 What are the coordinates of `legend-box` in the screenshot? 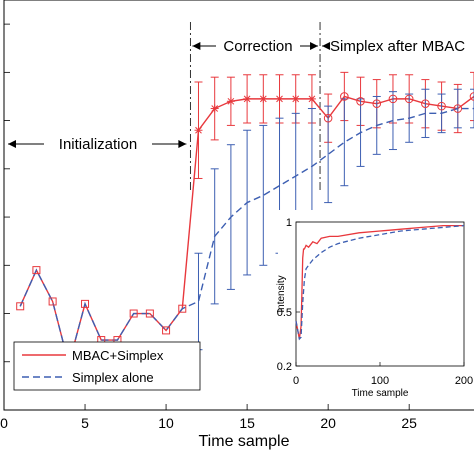 It's located at (107, 366).